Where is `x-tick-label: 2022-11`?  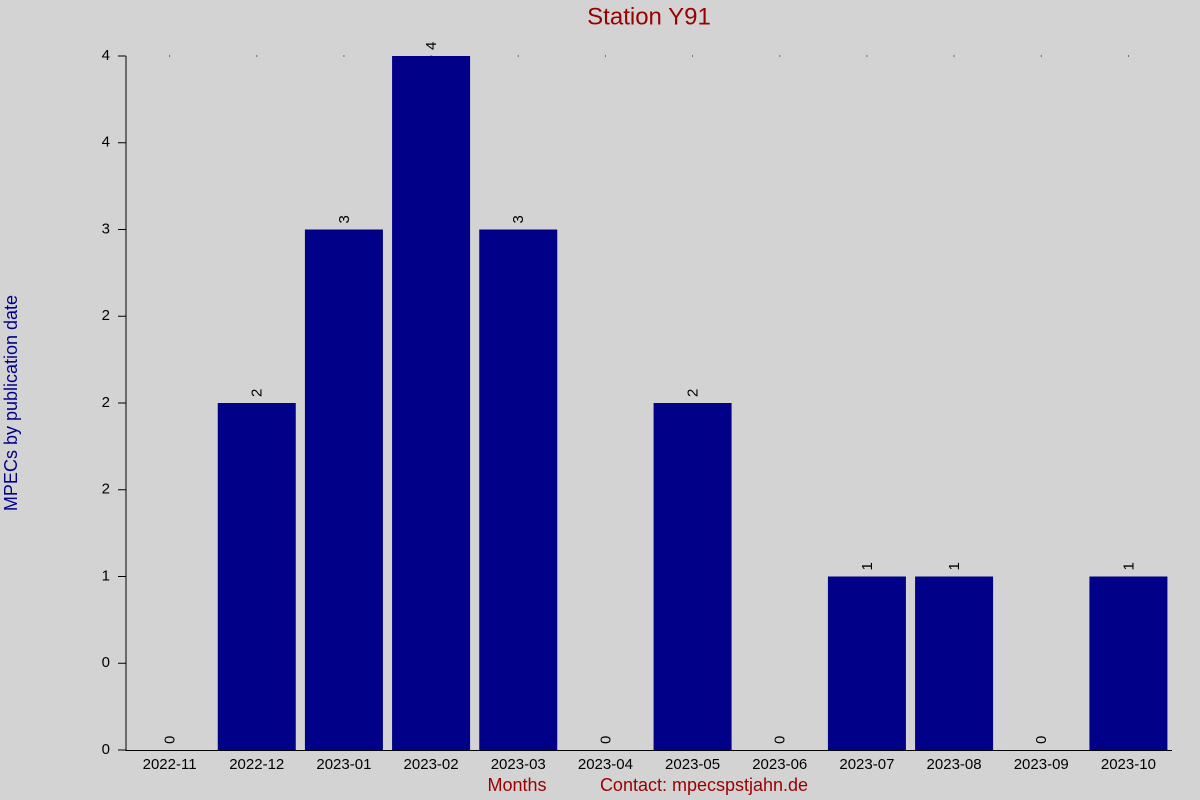
x-tick-label: 2022-11 is located at coordinates (170, 764).